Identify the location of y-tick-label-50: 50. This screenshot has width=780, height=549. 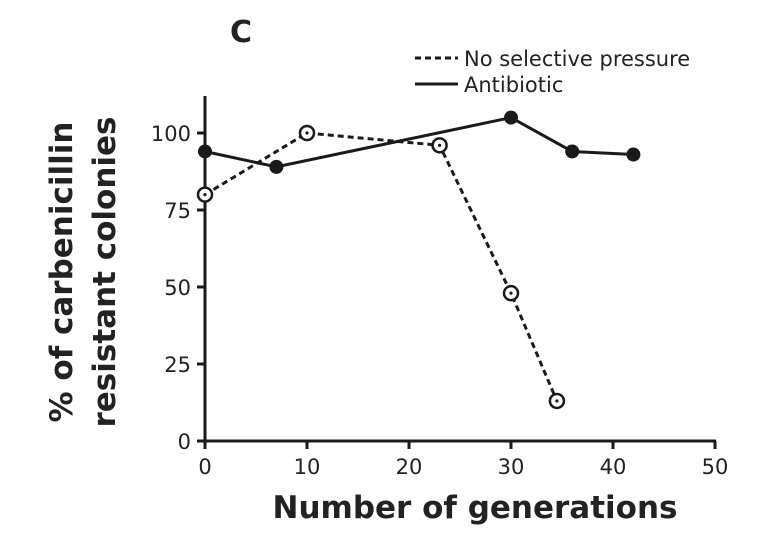
(177, 288).